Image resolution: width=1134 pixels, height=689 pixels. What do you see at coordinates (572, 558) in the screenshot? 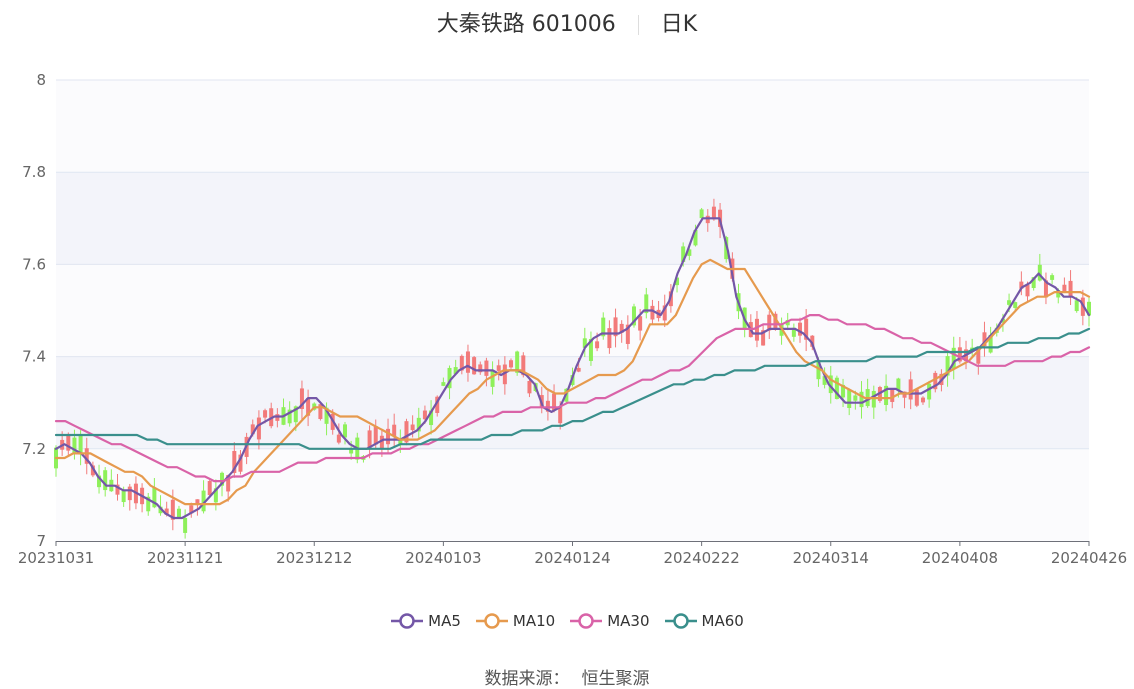
I see `x-tick-label: 20240124` at bounding box center [572, 558].